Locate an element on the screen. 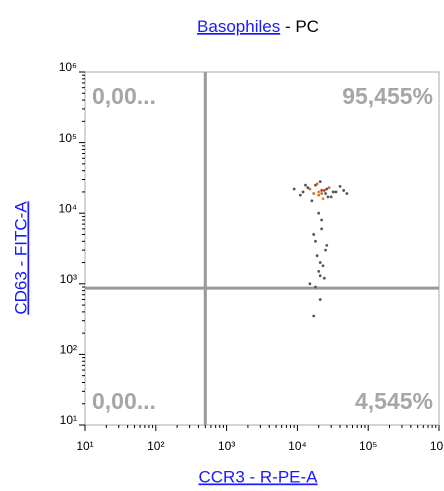 This screenshot has height=491, width=444. x-axis-label: CCR3 - R-PE-A is located at coordinates (258, 476).